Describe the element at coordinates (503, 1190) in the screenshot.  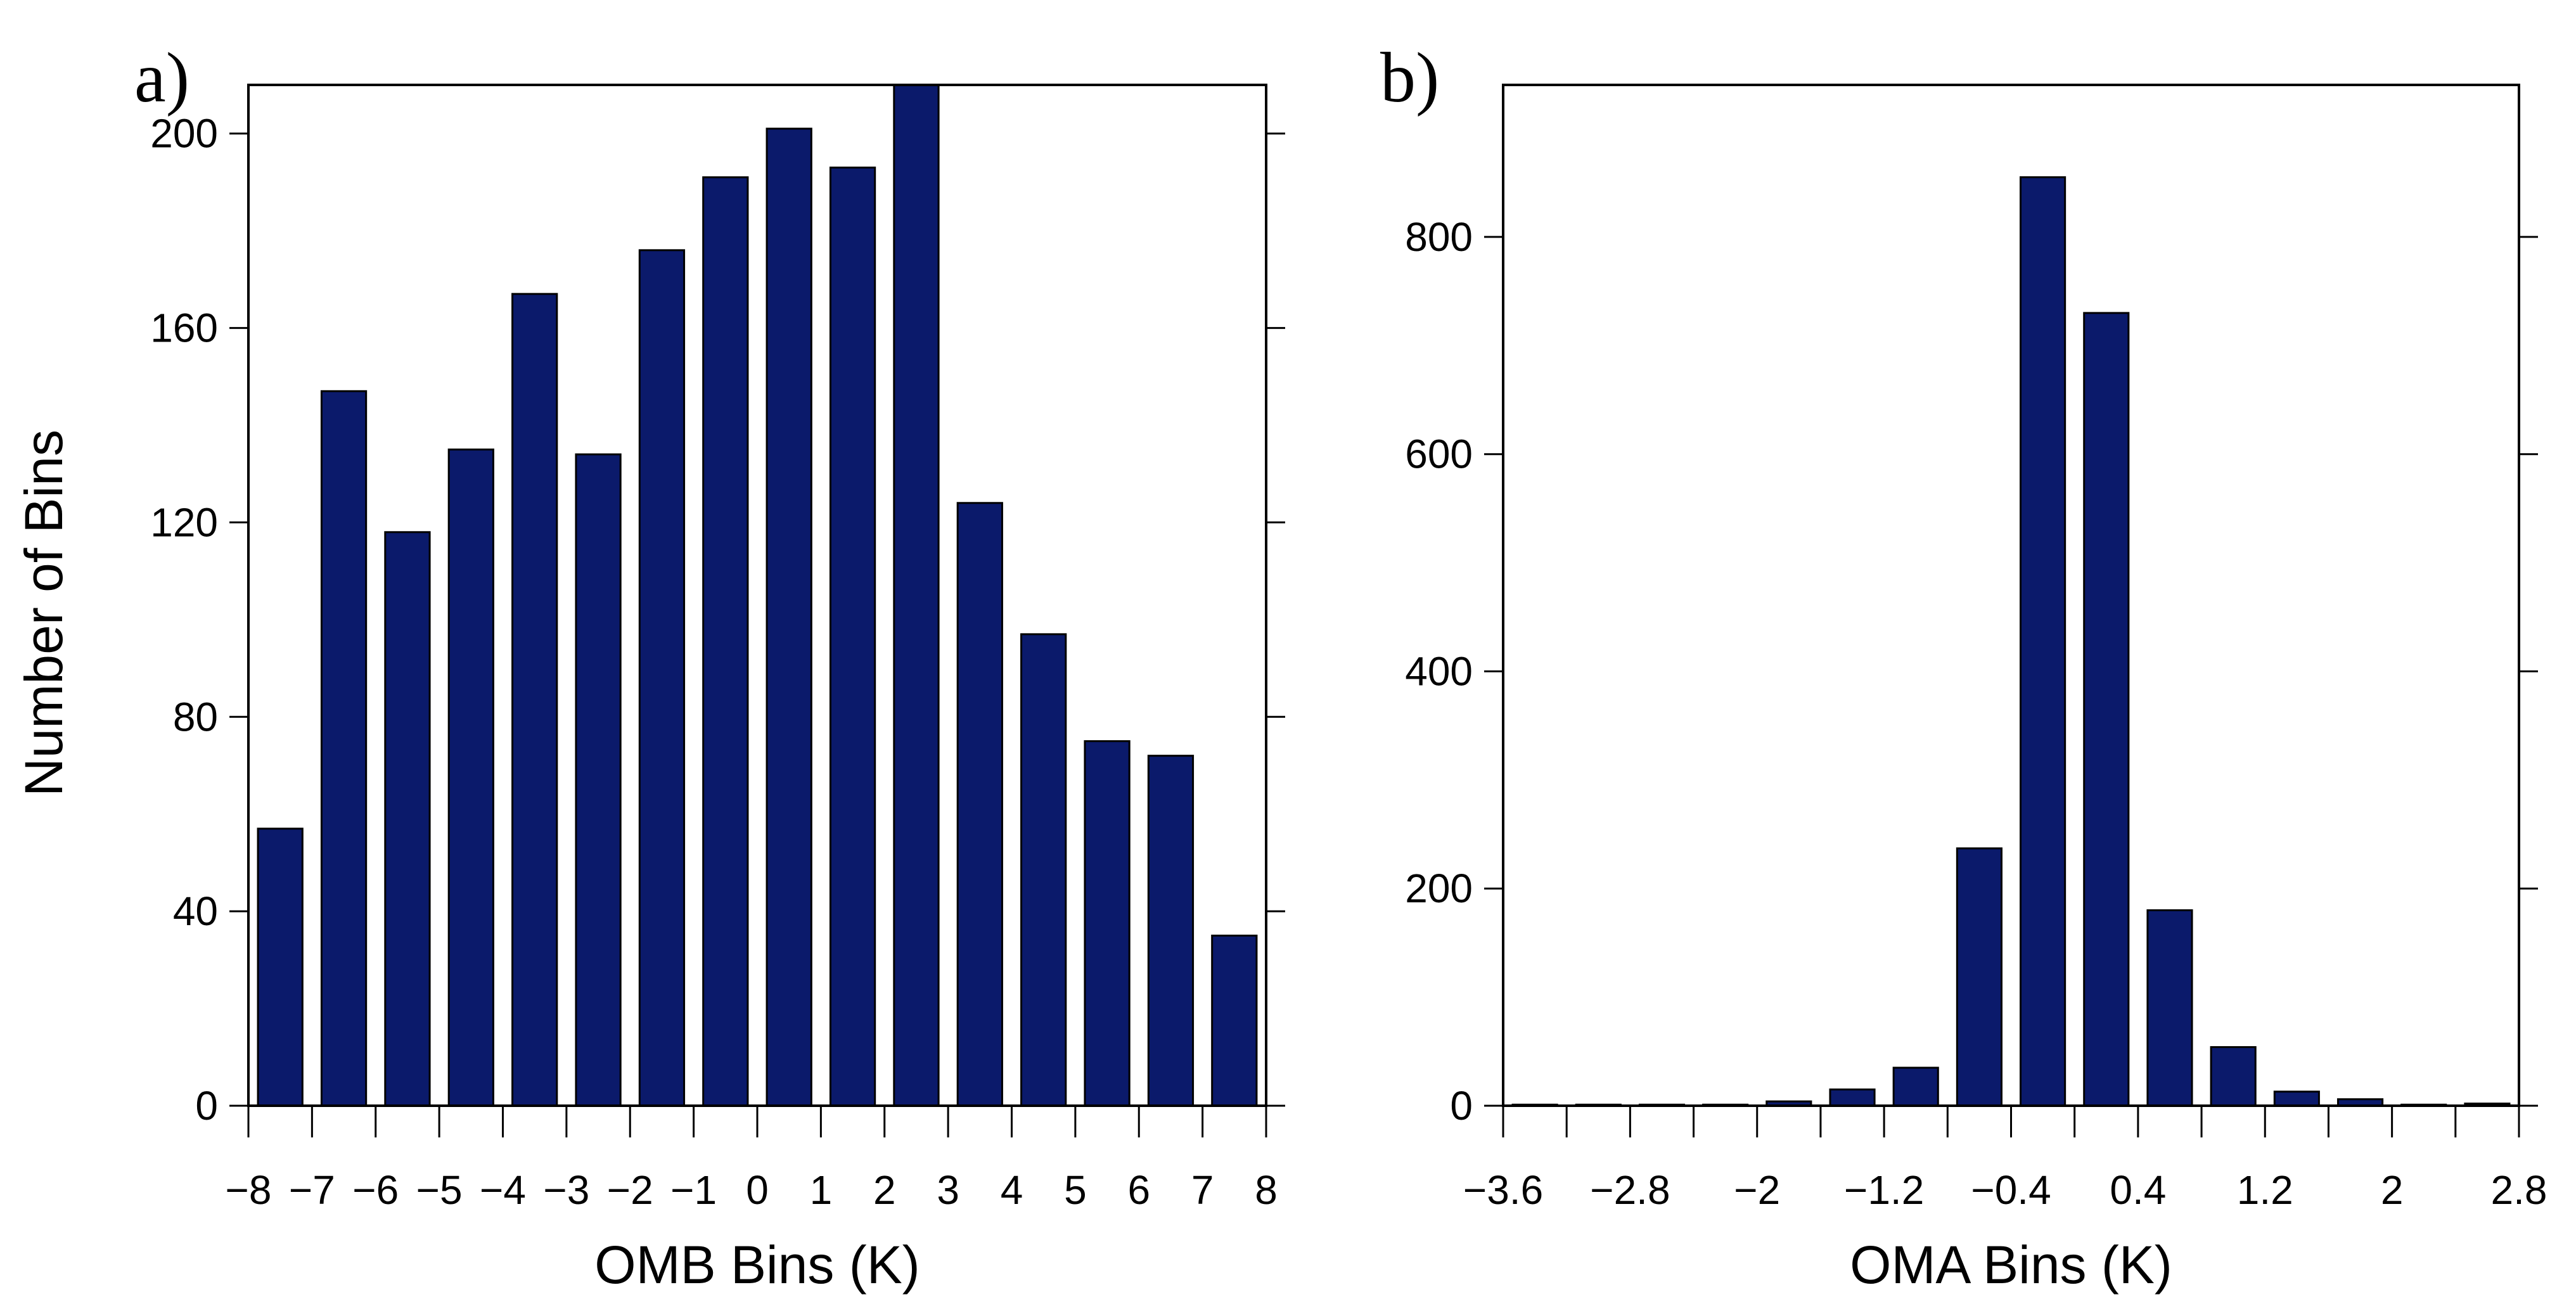
I see `x-tick-label: −4` at that location.